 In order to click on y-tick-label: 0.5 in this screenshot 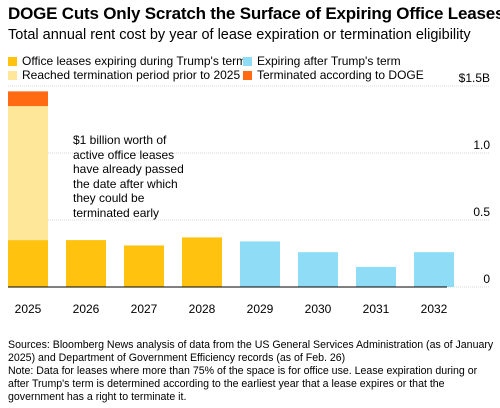, I will do `click(481, 212)`.